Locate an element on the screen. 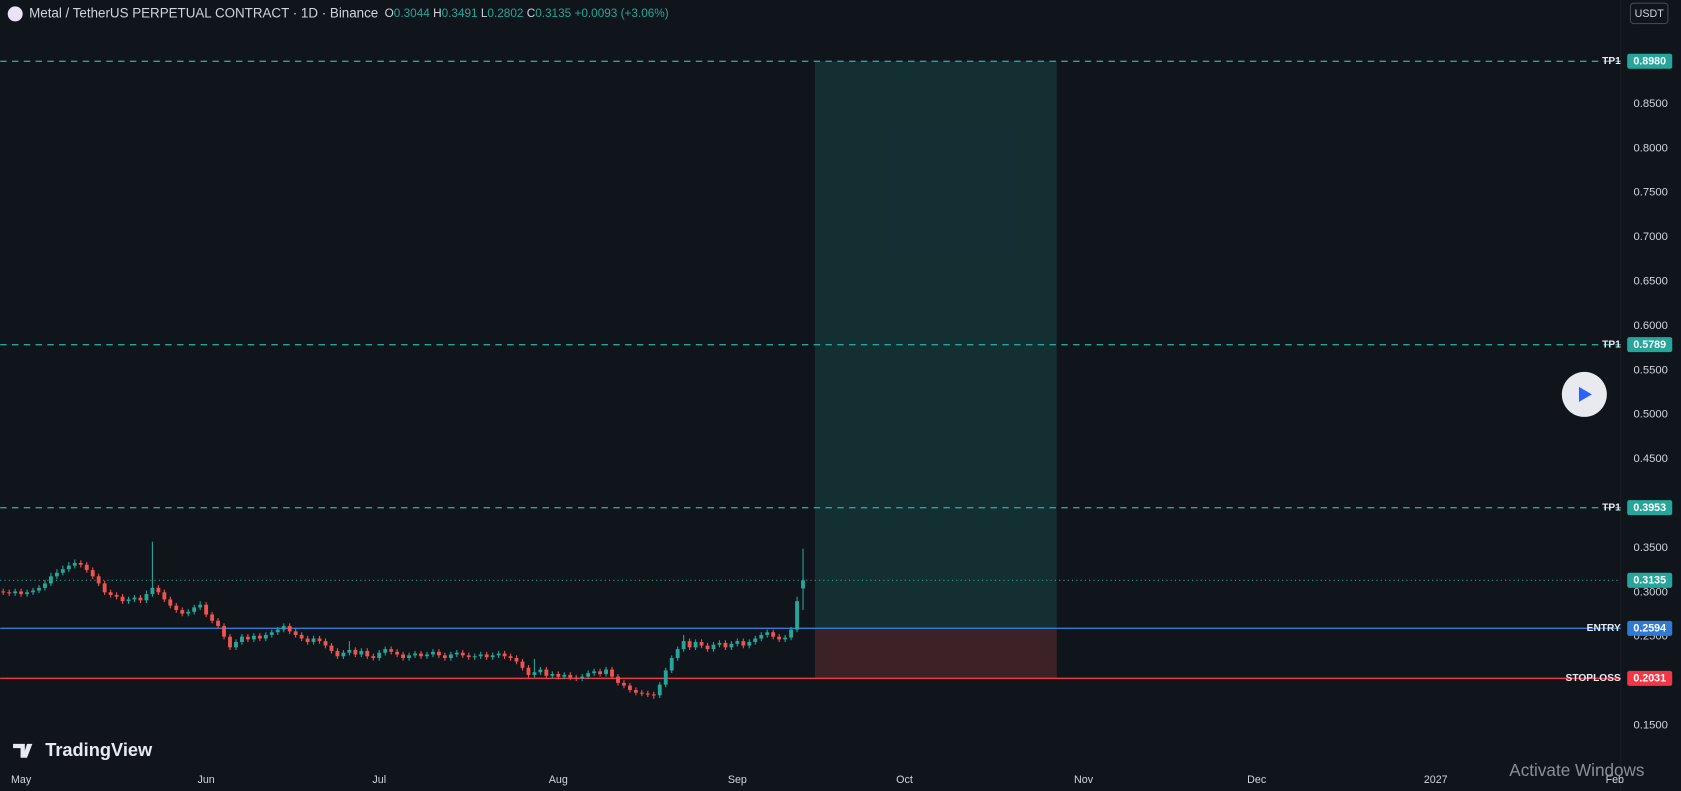 Image resolution: width=1681 pixels, height=791 pixels. y-tick-label: 0.8500 is located at coordinates (1651, 104).